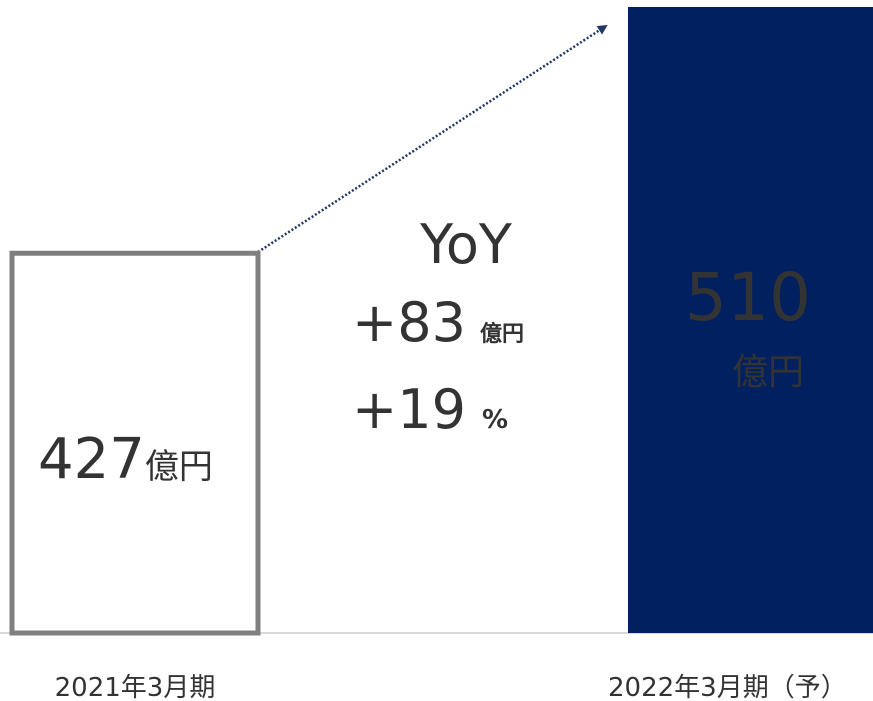  Describe the element at coordinates (502, 334) in the screenshot. I see `yoy-diff-unit: 億円` at that location.